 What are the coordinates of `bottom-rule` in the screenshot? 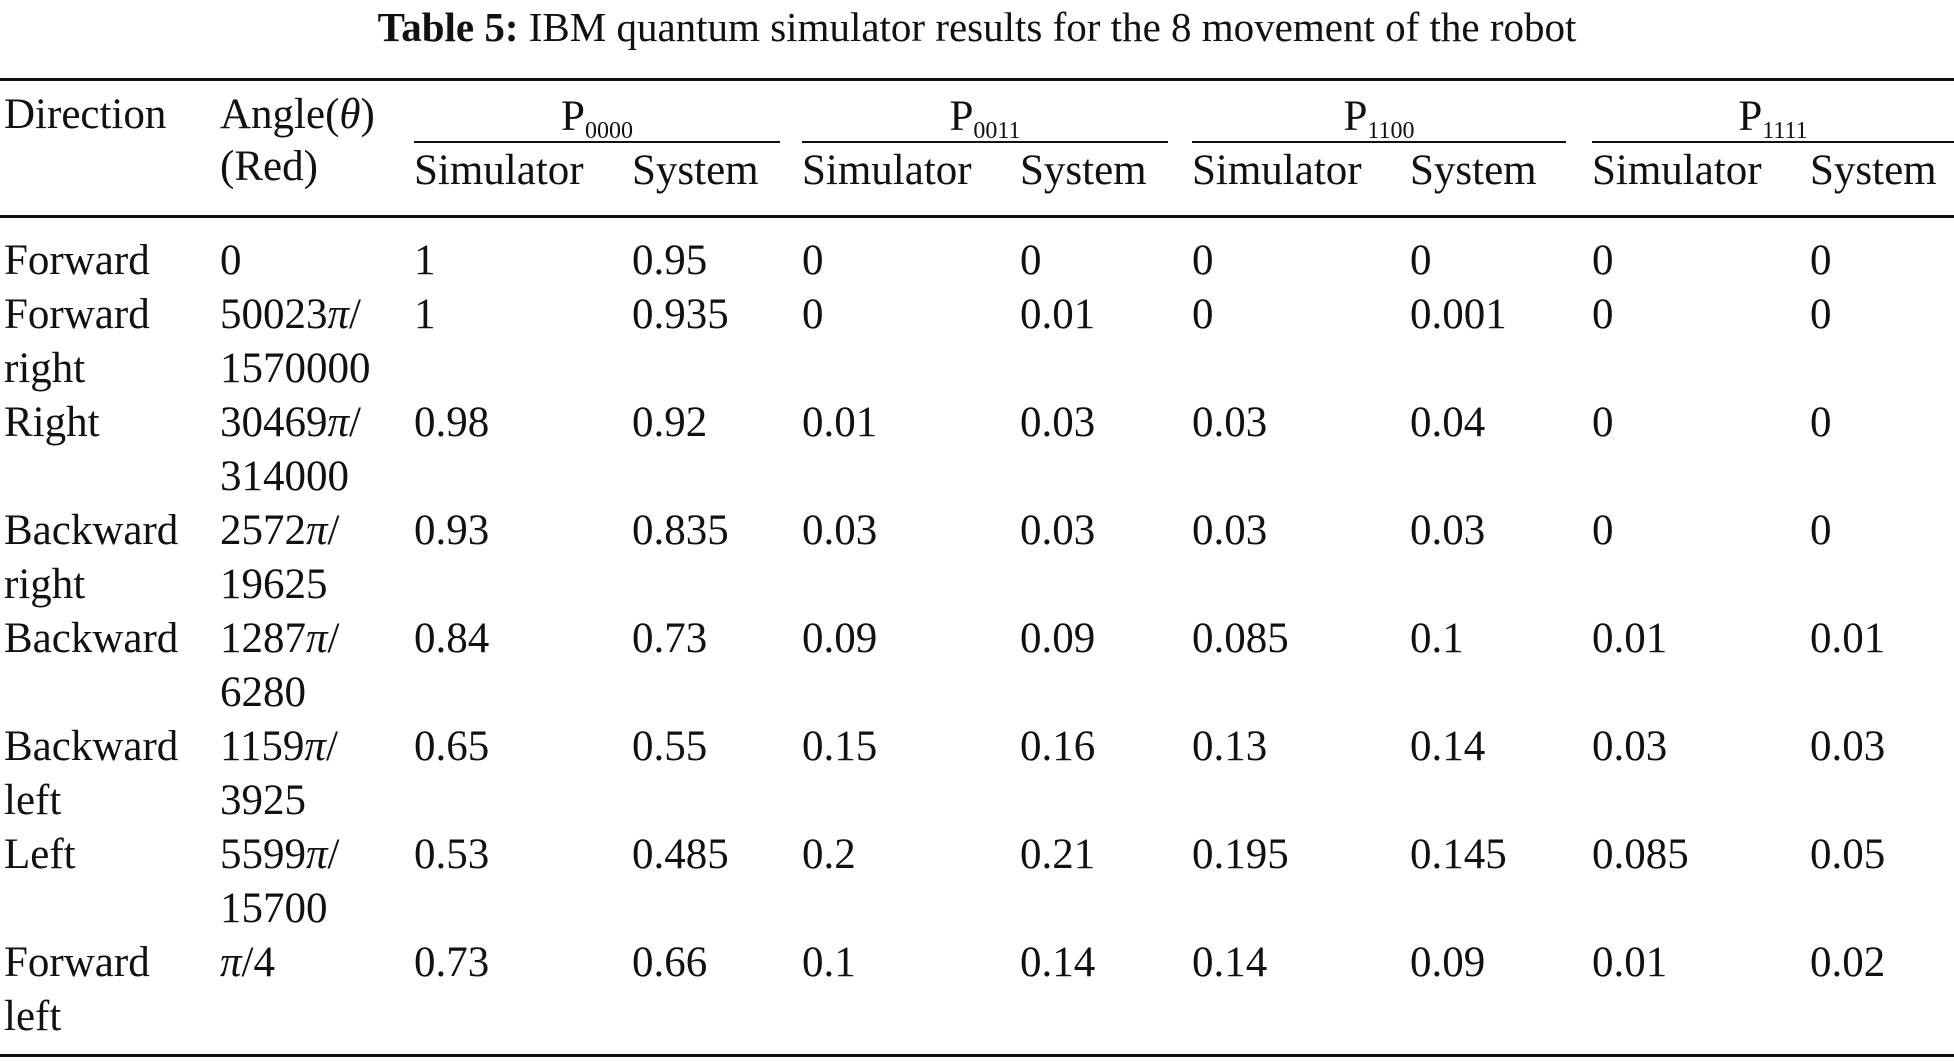 It's located at (977, 1055).